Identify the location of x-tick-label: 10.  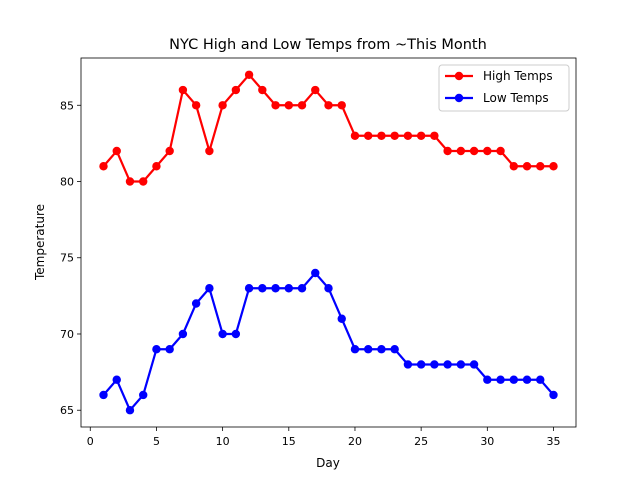
(223, 441).